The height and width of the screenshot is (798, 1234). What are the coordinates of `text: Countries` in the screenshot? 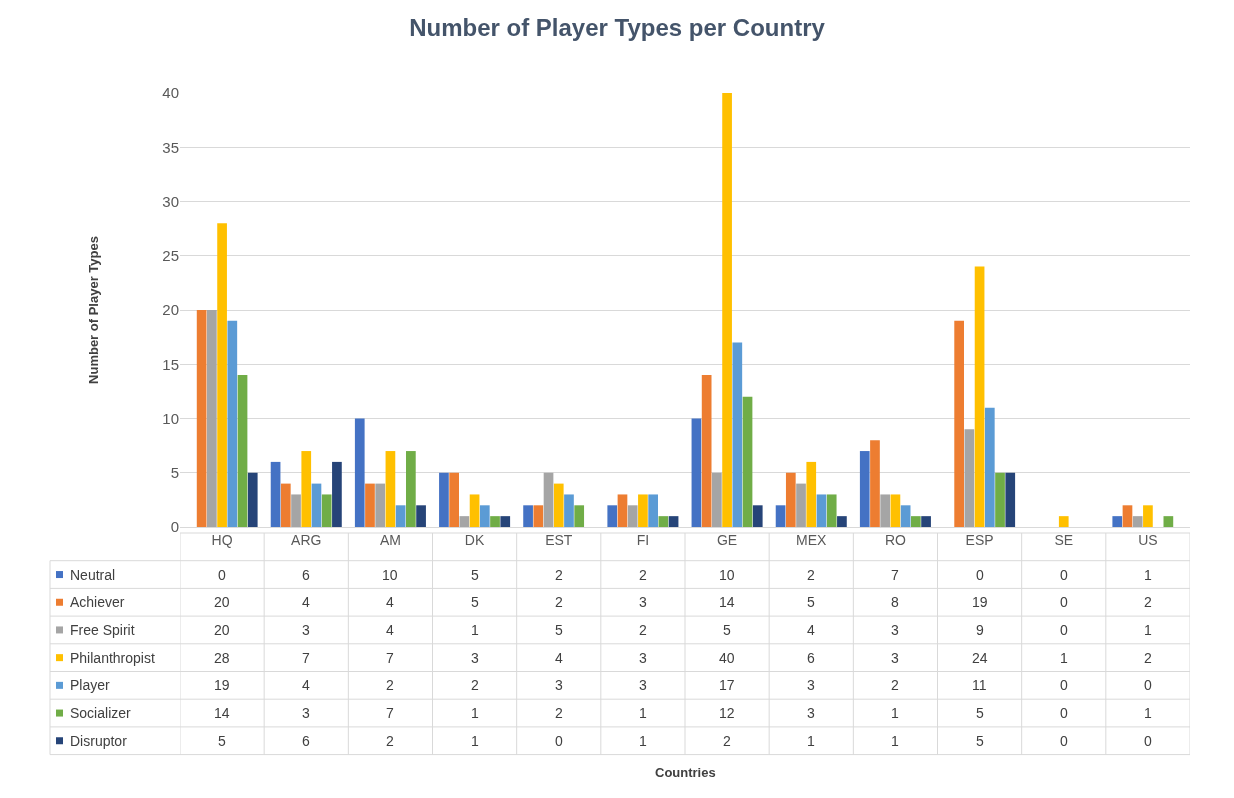 It's located at (685, 772).